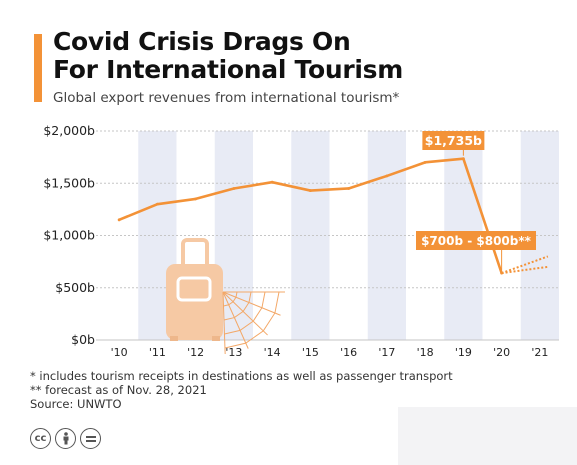  What do you see at coordinates (38, 68) in the screenshot?
I see `title-accent-bar` at bounding box center [38, 68].